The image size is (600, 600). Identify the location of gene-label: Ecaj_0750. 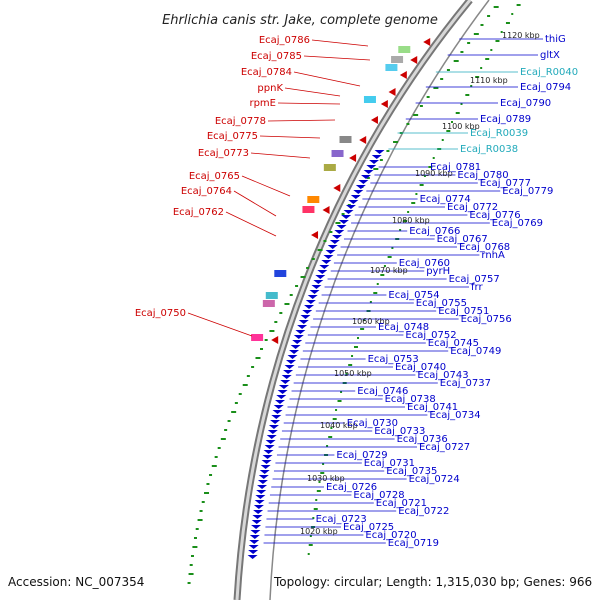
(160, 313).